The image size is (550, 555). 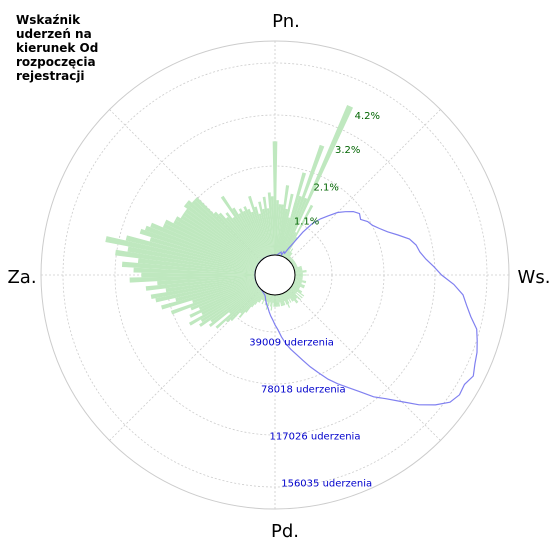 What do you see at coordinates (326, 484) in the screenshot?
I see `count-tick-label: 156035 uderzenia` at bounding box center [326, 484].